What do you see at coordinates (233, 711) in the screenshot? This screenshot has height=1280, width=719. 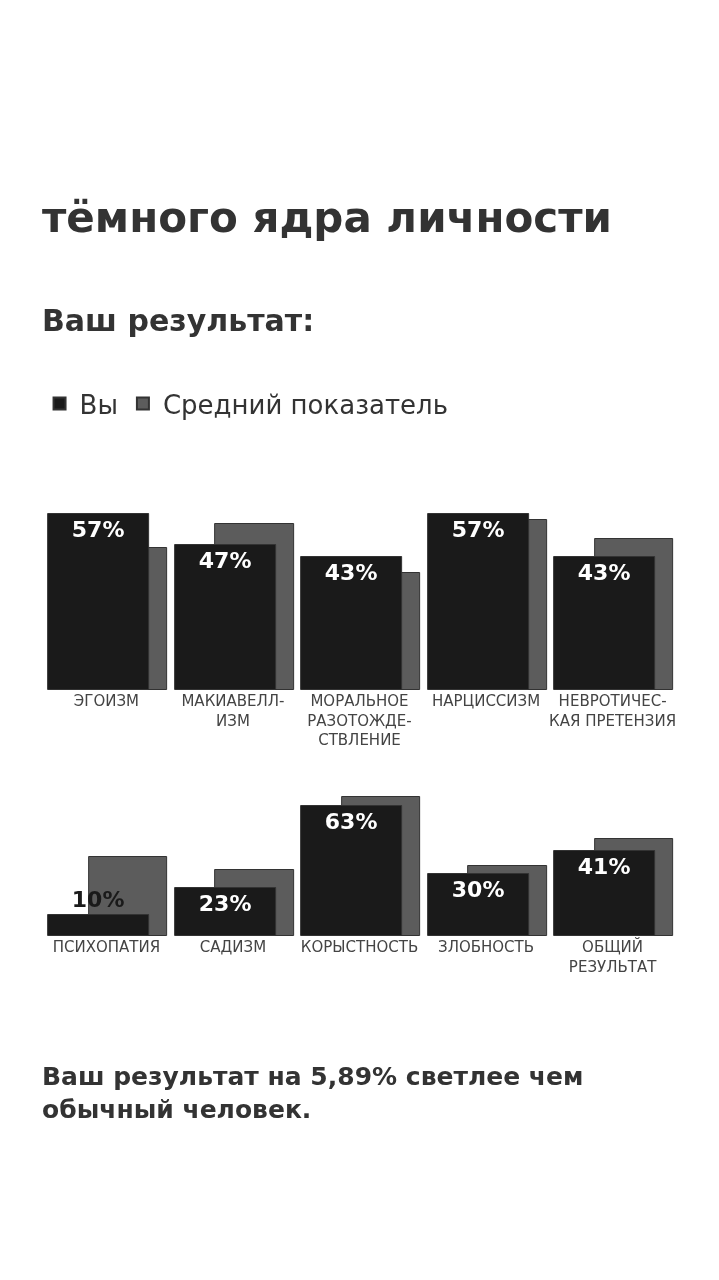 I see `x-tick-label: МАКИАВЕЛЛ- ИЗМ` at bounding box center [233, 711].